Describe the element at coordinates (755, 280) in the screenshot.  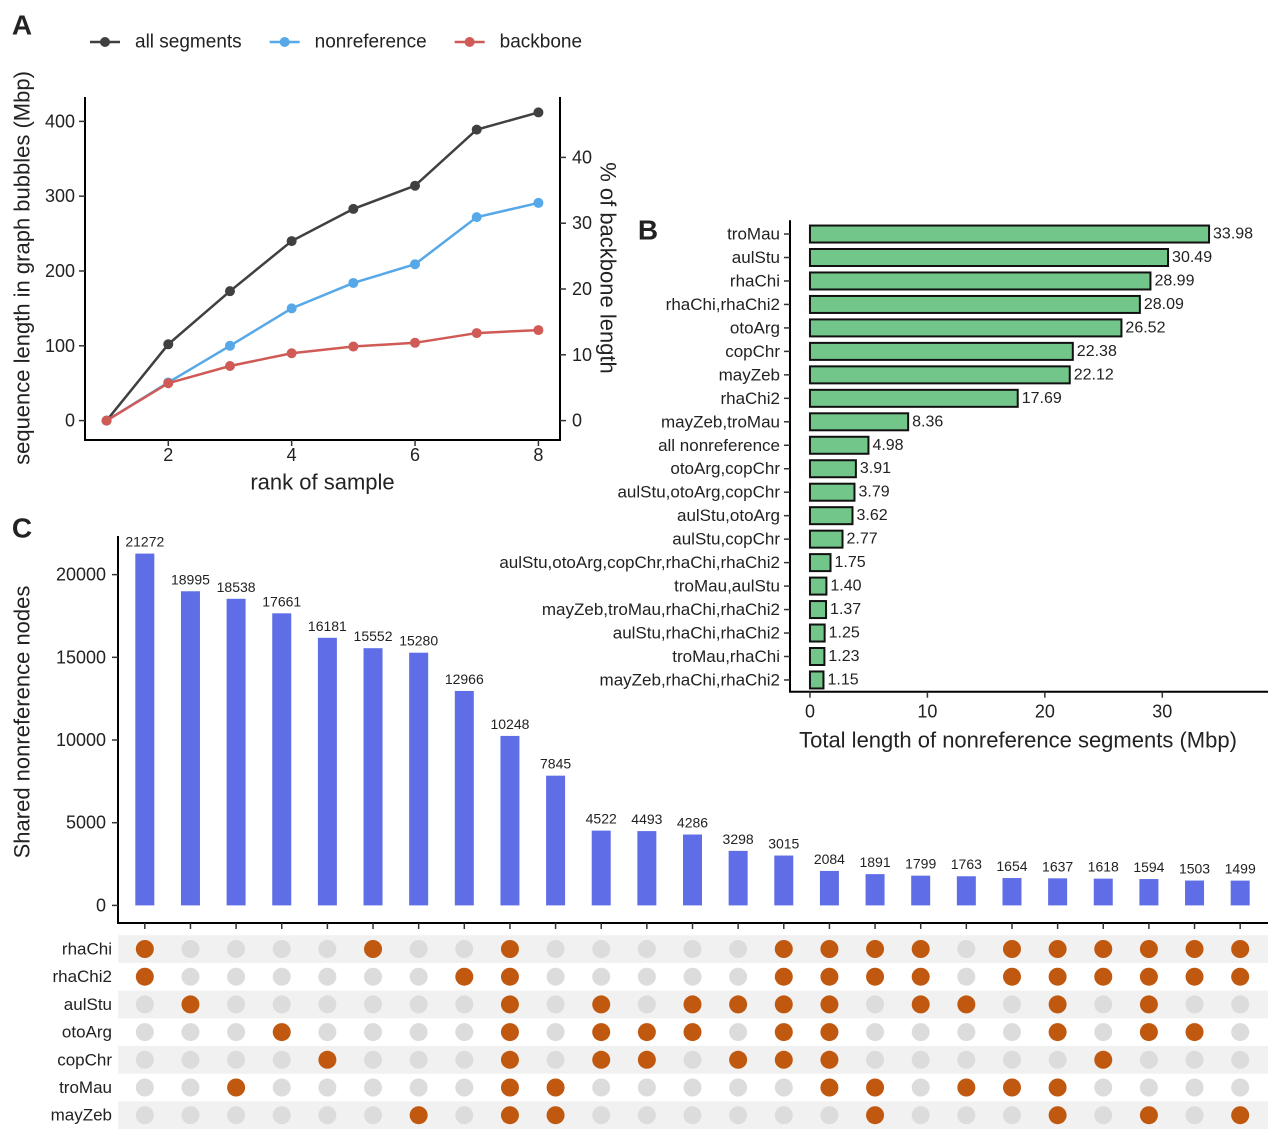
I see `y-tick-label: rhaChi` at that location.